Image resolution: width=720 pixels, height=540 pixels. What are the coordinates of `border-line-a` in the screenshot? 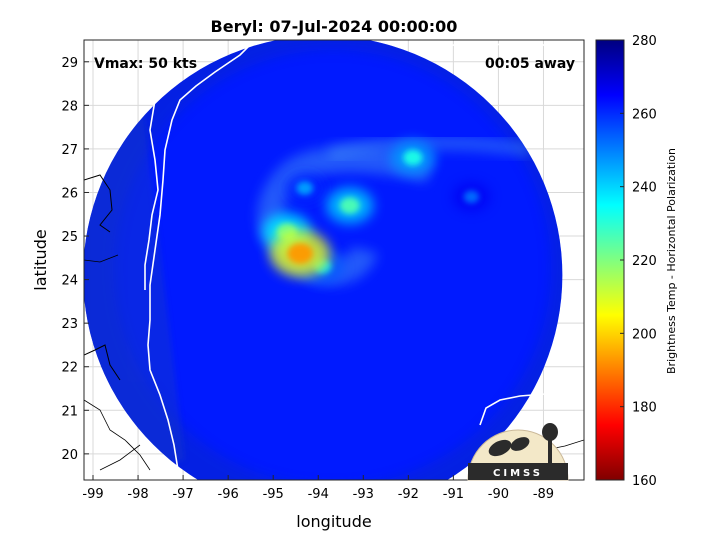 It's located at (98, 203).